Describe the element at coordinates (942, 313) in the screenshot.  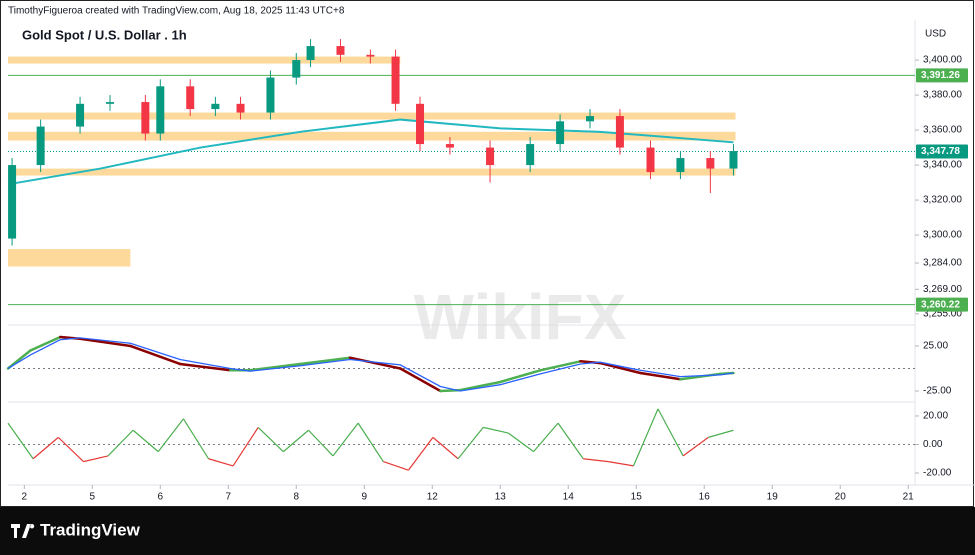
I see `y-tick-label: 3,255.00` at that location.